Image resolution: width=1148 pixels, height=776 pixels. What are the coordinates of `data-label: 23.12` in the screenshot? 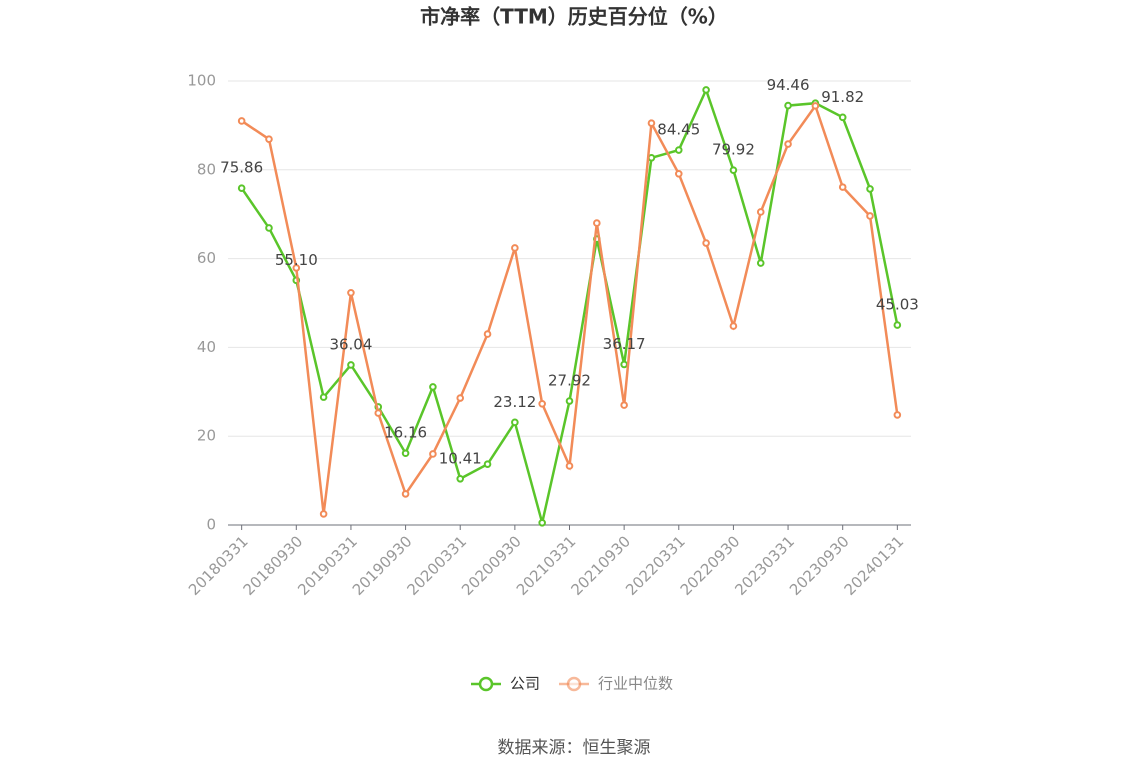 It's located at (514, 402).